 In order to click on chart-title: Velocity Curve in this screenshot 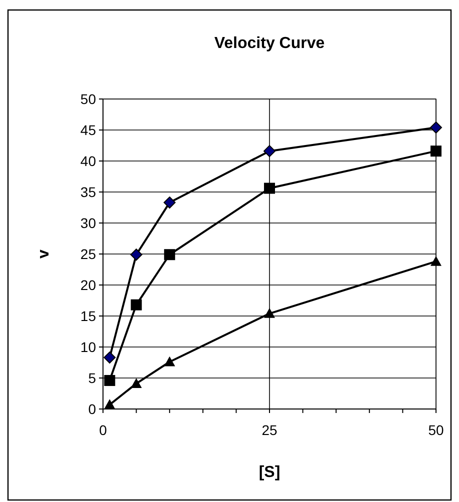, I will do `click(269, 43)`.